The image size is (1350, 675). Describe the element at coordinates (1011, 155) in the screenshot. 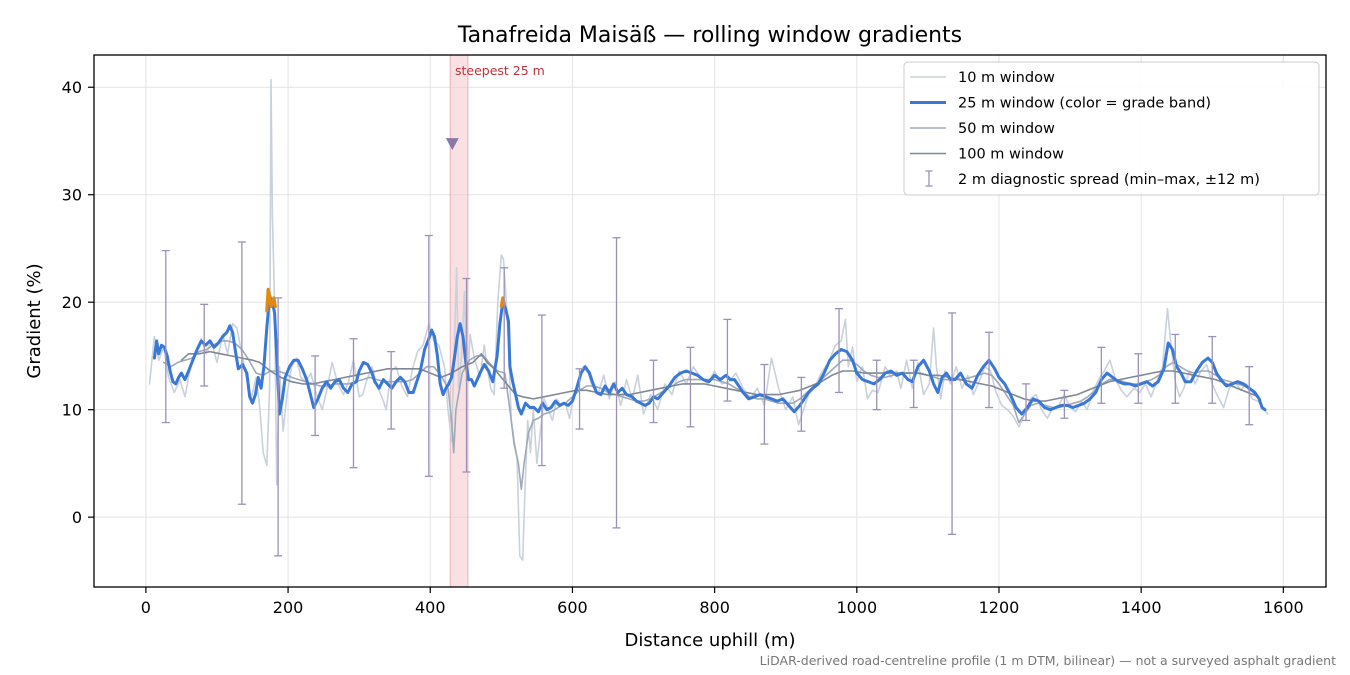

I see `legend-label: 100 m window` at that location.